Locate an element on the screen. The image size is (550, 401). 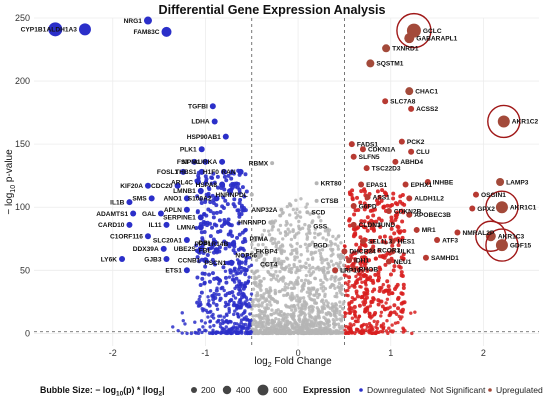
gene-label: SAMHD1 is located at coordinates (445, 258).